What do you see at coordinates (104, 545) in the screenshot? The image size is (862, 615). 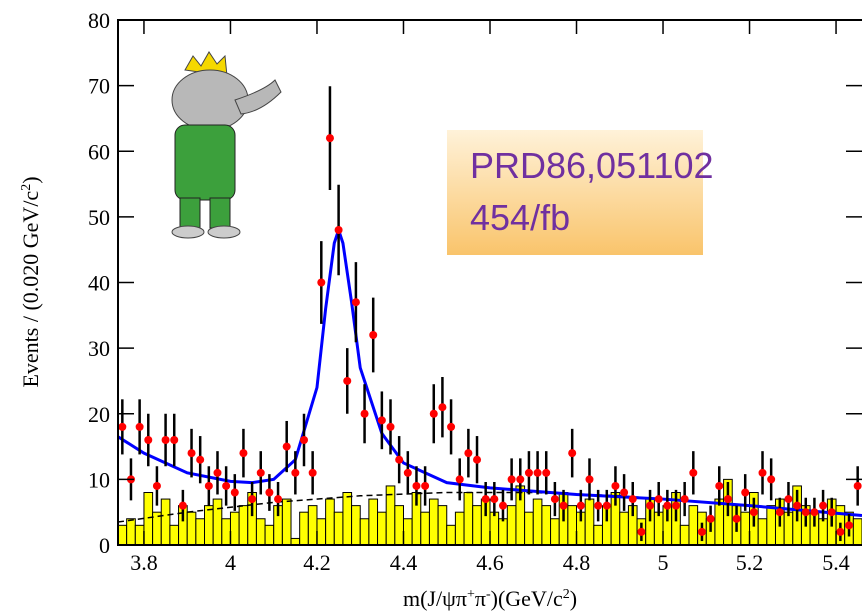 I see `y-tick-label: 0` at bounding box center [104, 545].